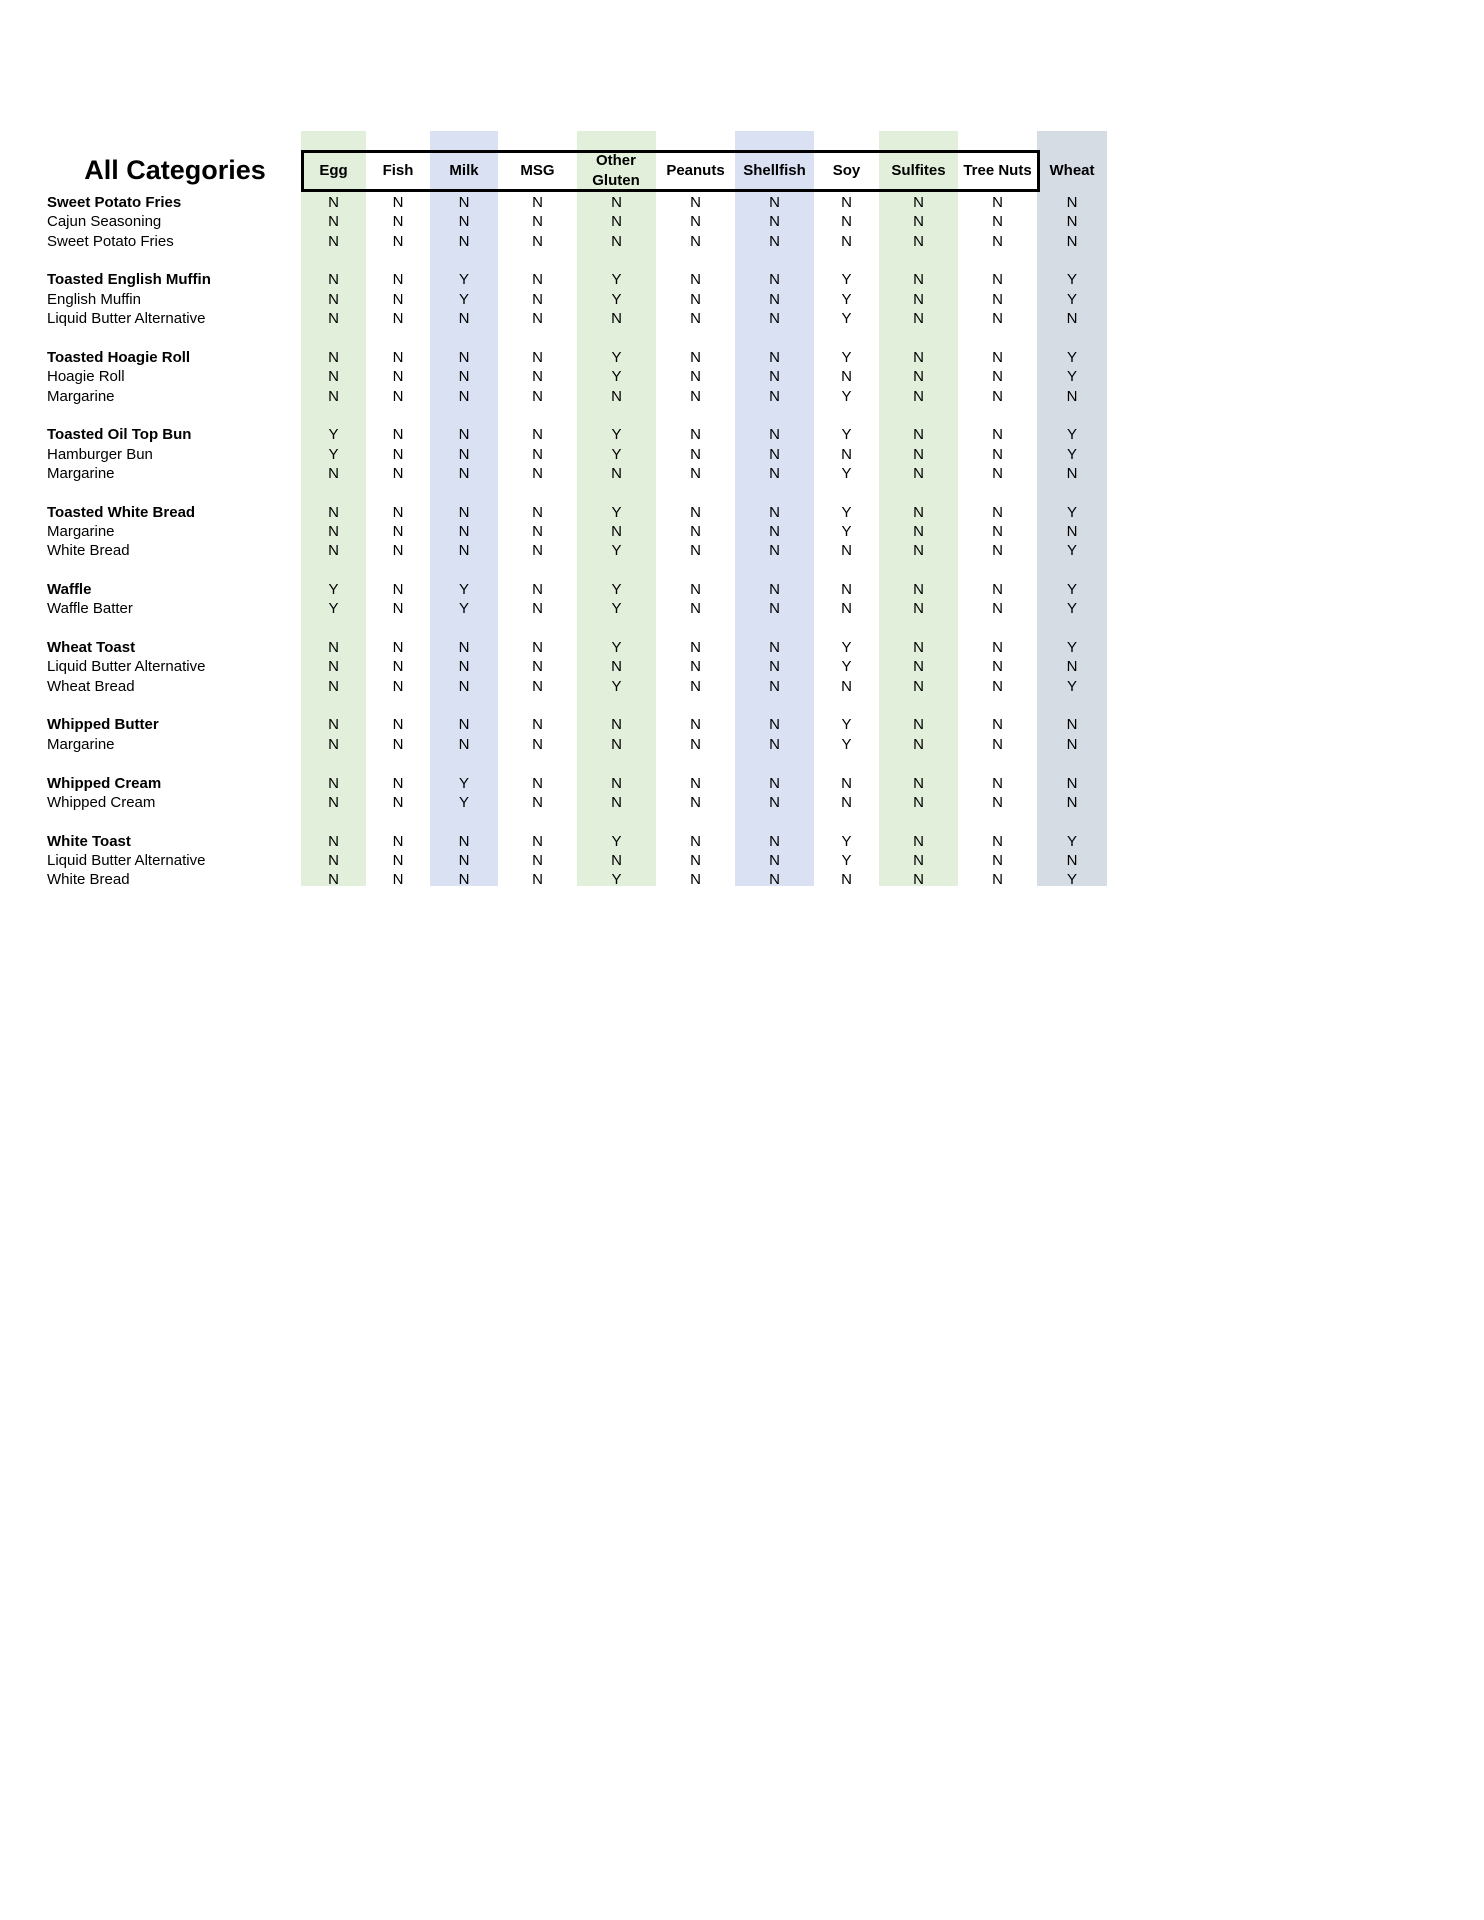  What do you see at coordinates (126, 667) in the screenshot?
I see `item-name: Liquid Butter Alternative` at bounding box center [126, 667].